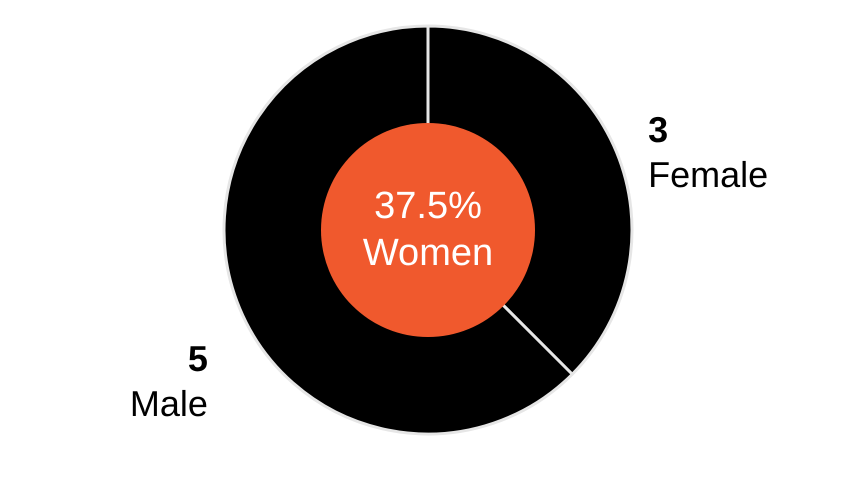 Image resolution: width=856 pixels, height=496 pixels. Describe the element at coordinates (198, 358) in the screenshot. I see `data-label: 5` at that location.